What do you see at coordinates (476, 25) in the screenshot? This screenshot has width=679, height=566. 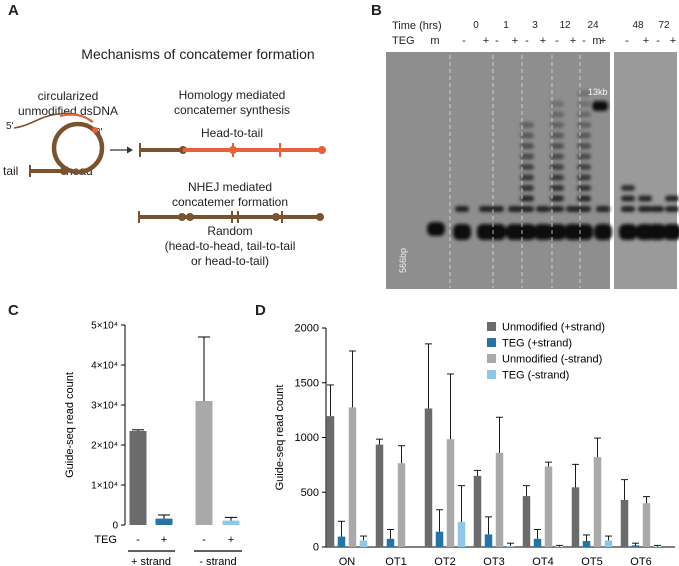 I see `time-0: 0` at bounding box center [476, 25].